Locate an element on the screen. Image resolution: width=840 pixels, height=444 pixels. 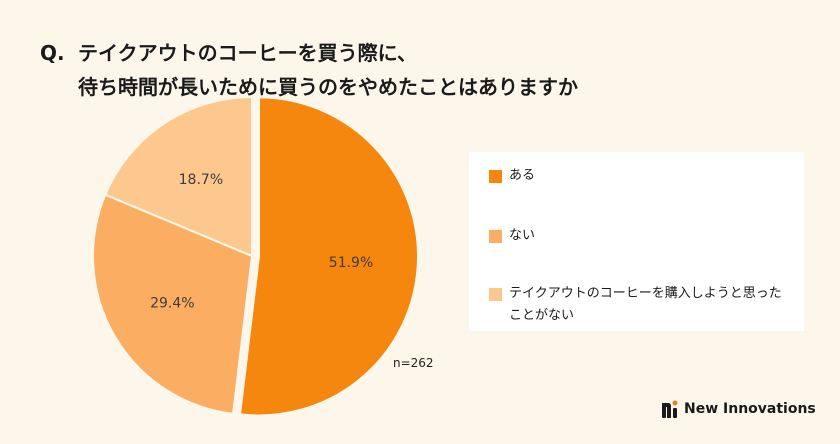
legend-item-never: テイクアウトのコーヒーを購入しようと思ったことがない is located at coordinates (639, 306).